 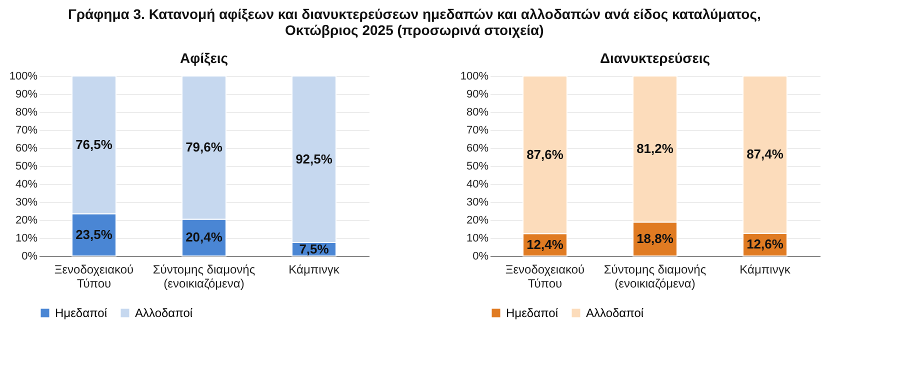 What do you see at coordinates (765, 154) in the screenshot?
I see `data-label: 87,4%` at bounding box center [765, 154].